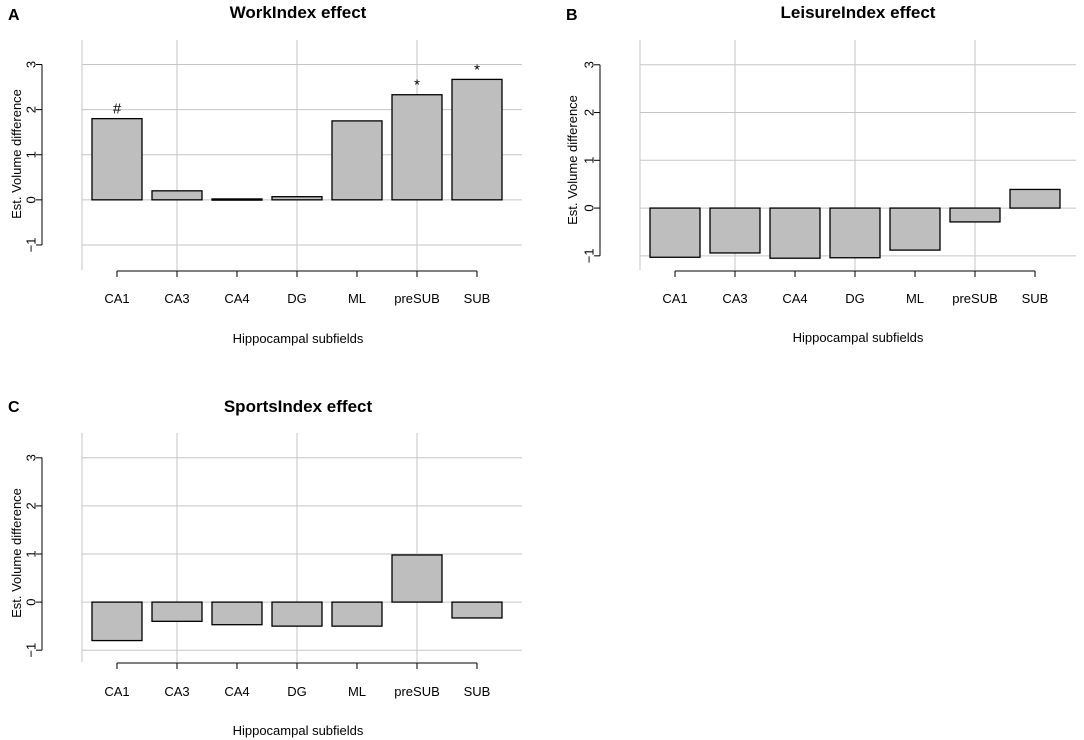  I want to click on significance-annotations: # * *, so click(296, 89).